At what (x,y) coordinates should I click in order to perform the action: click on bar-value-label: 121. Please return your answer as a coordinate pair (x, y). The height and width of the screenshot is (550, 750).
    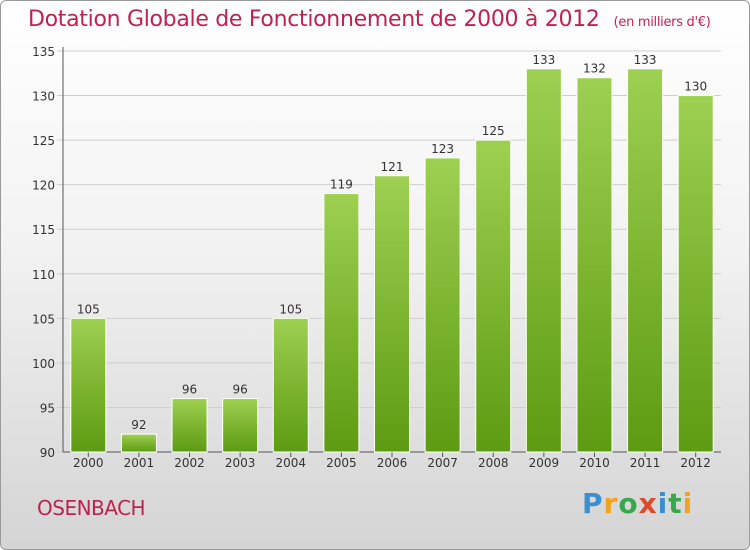
    Looking at the image, I should click on (392, 167).